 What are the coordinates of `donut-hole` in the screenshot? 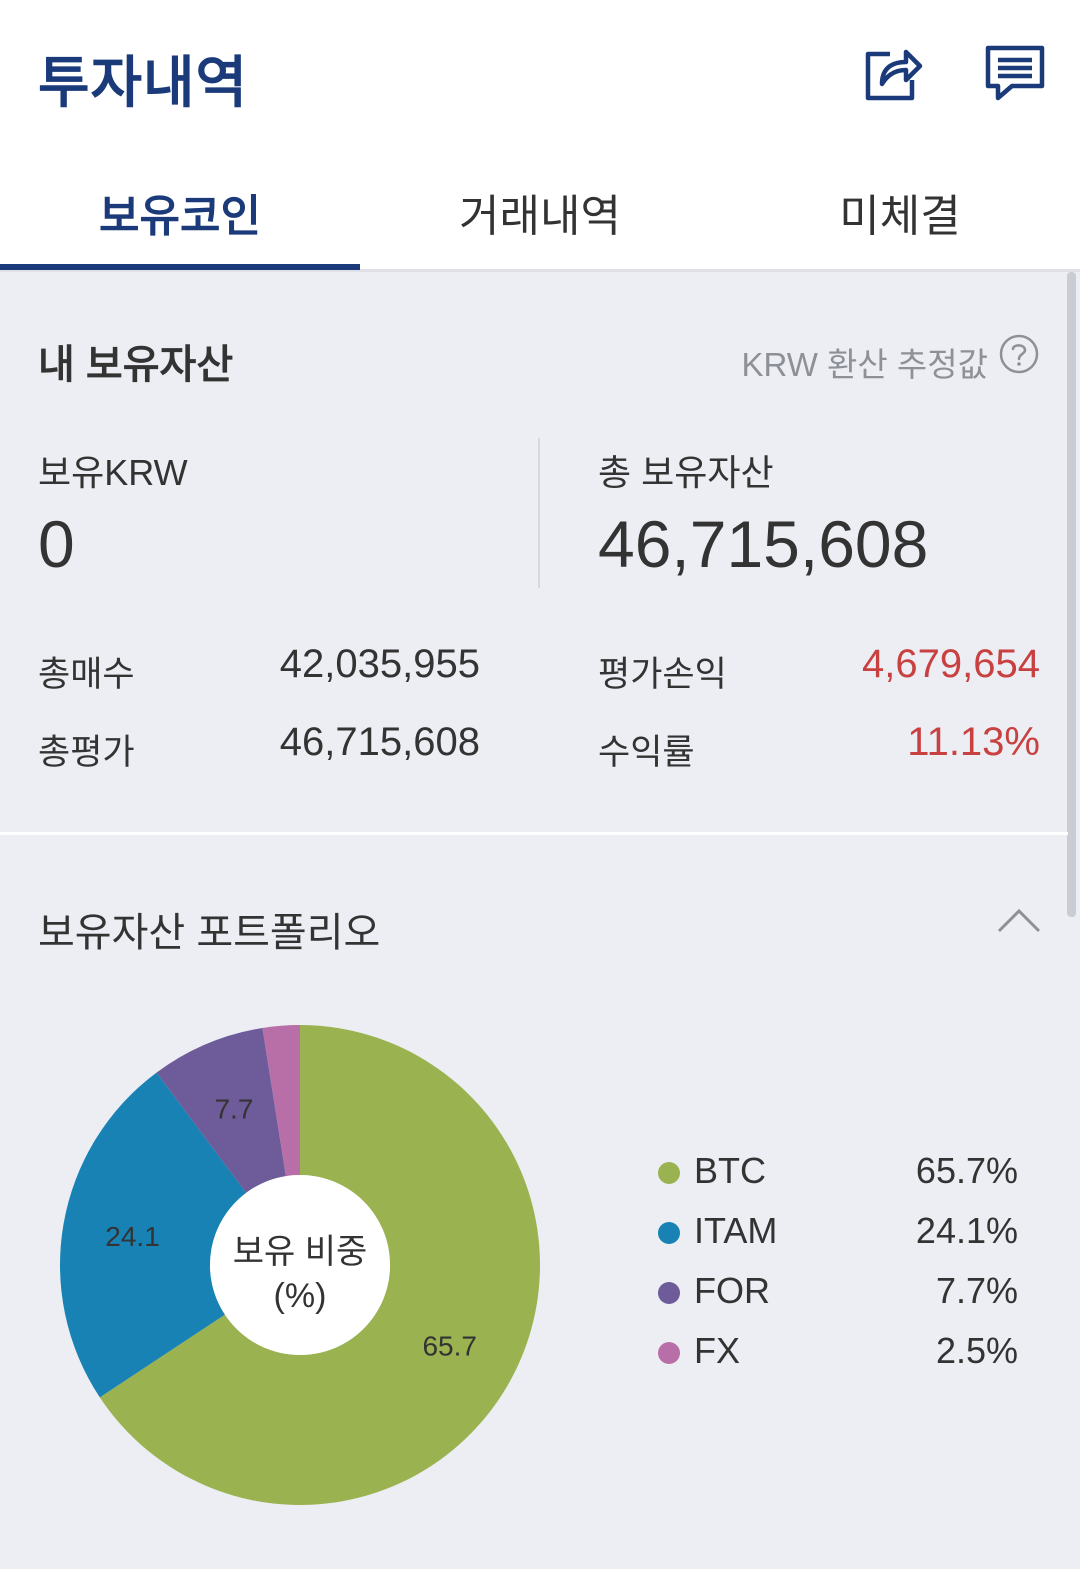 It's located at (300, 1265).